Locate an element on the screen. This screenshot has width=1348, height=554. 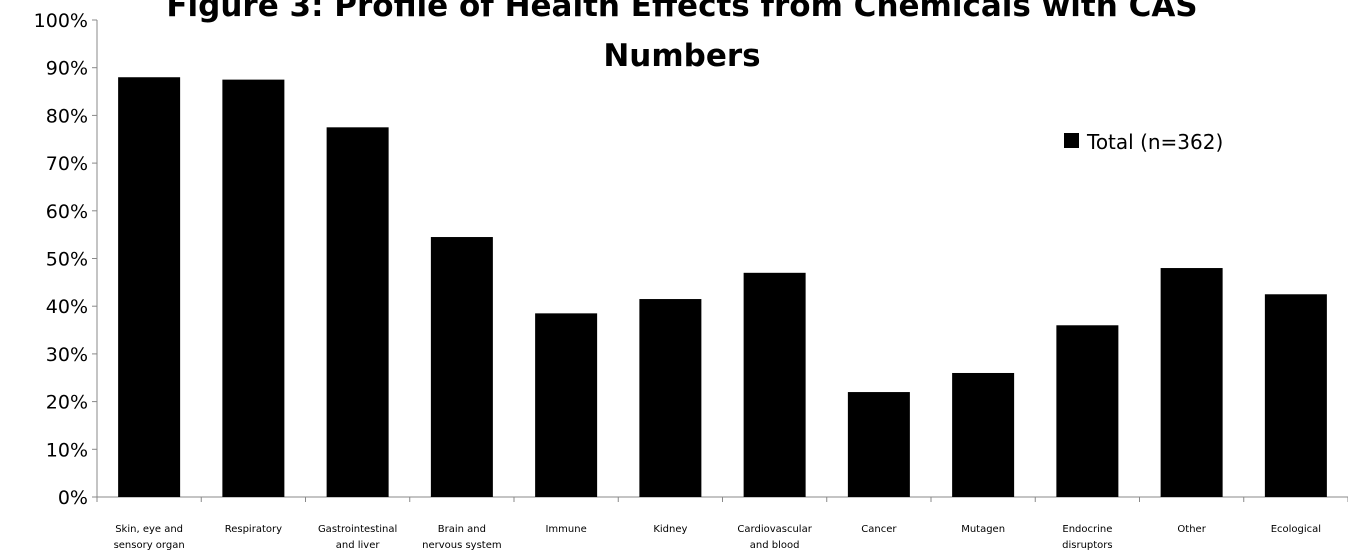
y-tick-label: 20% is located at coordinates (67, 403).